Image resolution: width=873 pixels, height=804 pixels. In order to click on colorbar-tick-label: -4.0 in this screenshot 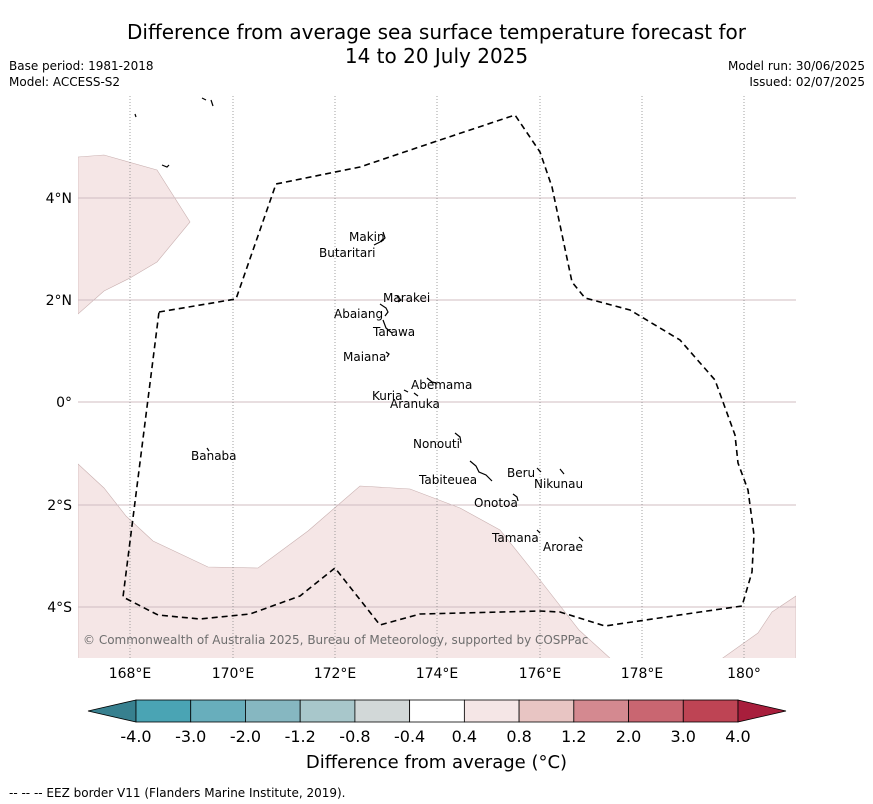, I will do `click(136, 736)`.